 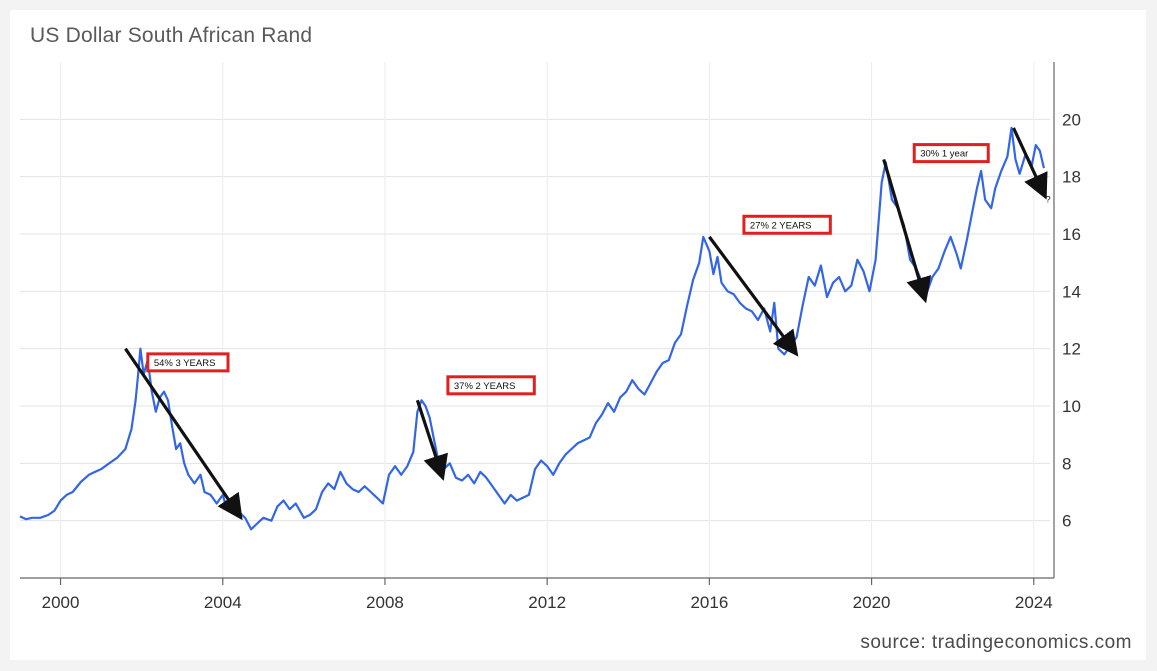 I want to click on y-tick-label: 18, so click(x=1071, y=177).